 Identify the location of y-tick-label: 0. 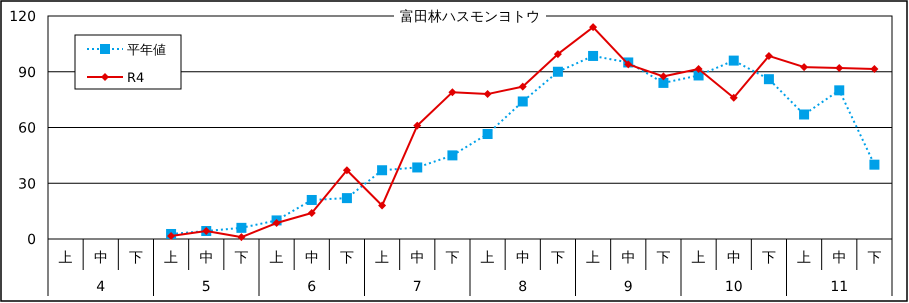
(31, 240).